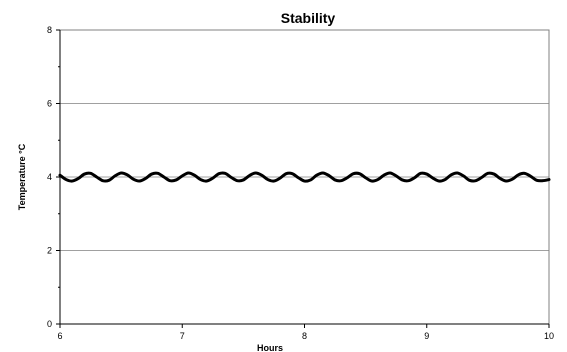 This screenshot has height=352, width=567. I want to click on x-tick-label-4: 10, so click(549, 336).